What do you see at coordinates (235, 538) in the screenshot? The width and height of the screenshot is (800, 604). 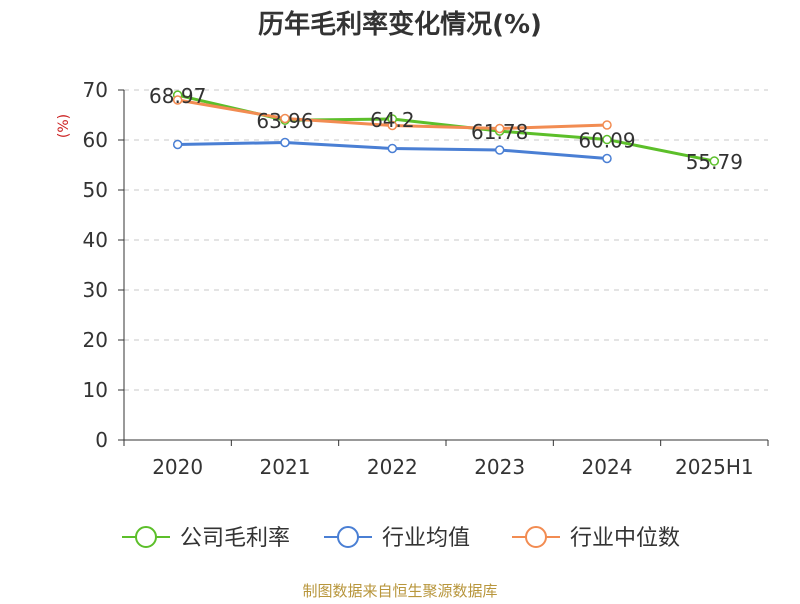 I see `legend-label: 公司毛利率` at bounding box center [235, 538].